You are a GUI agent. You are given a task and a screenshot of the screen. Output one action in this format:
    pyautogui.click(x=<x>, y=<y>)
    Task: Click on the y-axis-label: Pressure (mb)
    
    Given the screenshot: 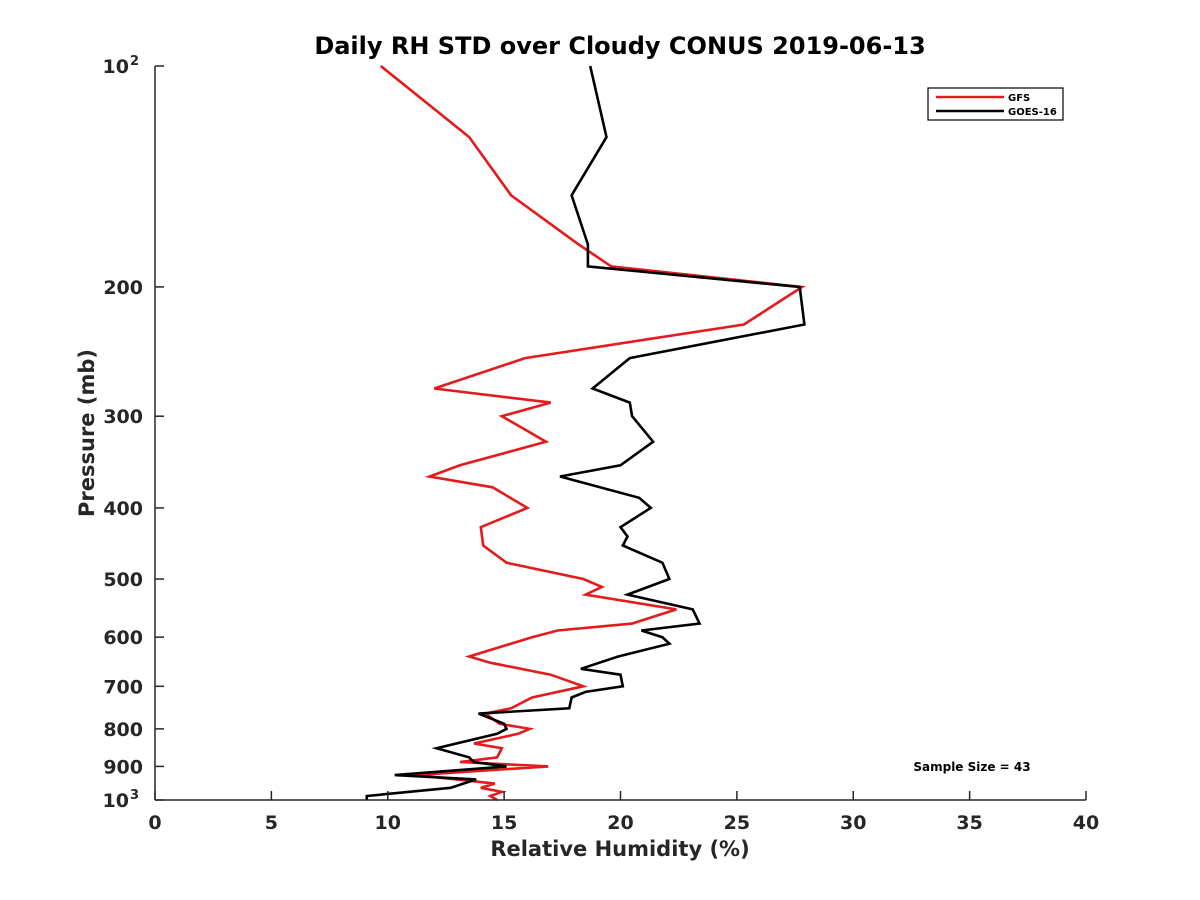 What is the action you would take?
    pyautogui.click(x=87, y=433)
    